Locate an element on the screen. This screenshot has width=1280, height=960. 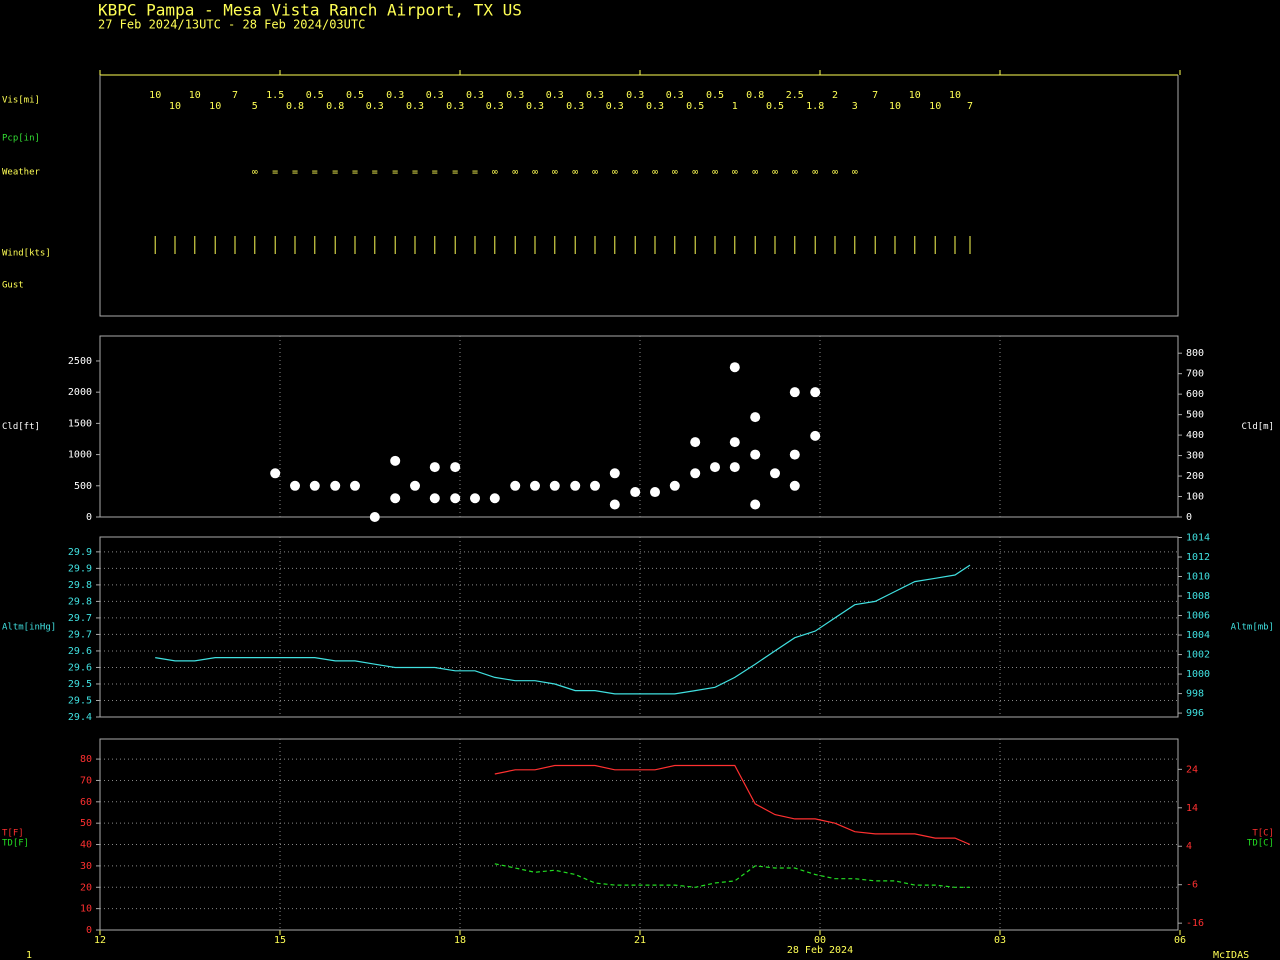
row-label: Gust is located at coordinates (13, 286).